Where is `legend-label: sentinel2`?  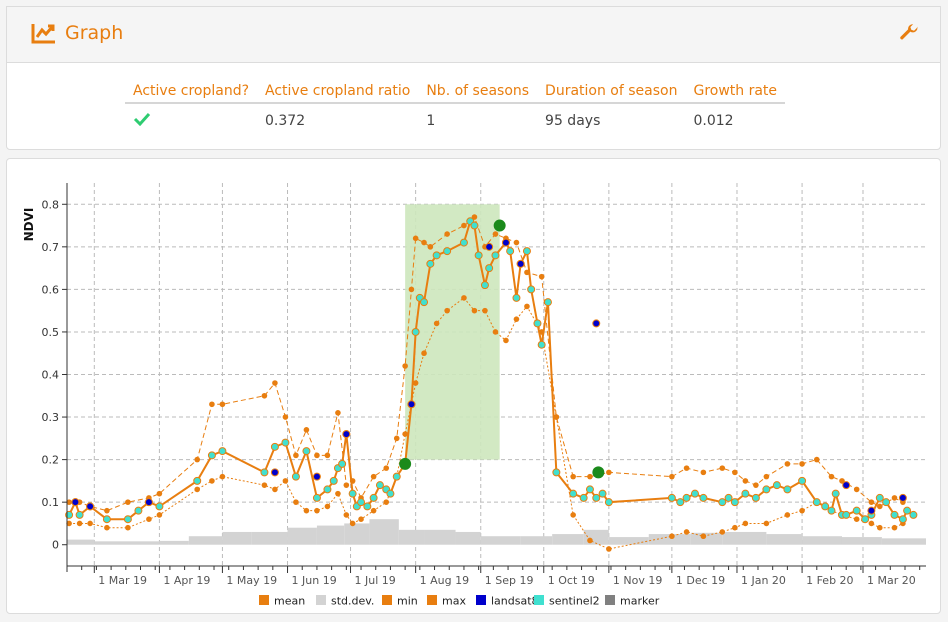
legend-label: sentinel2 is located at coordinates (574, 601).